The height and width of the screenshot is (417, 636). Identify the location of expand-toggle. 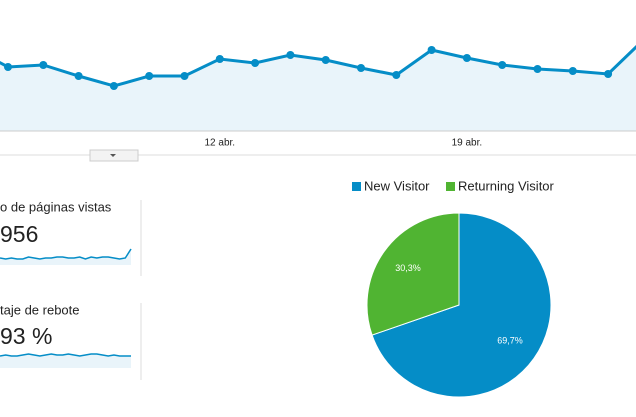
(114, 155).